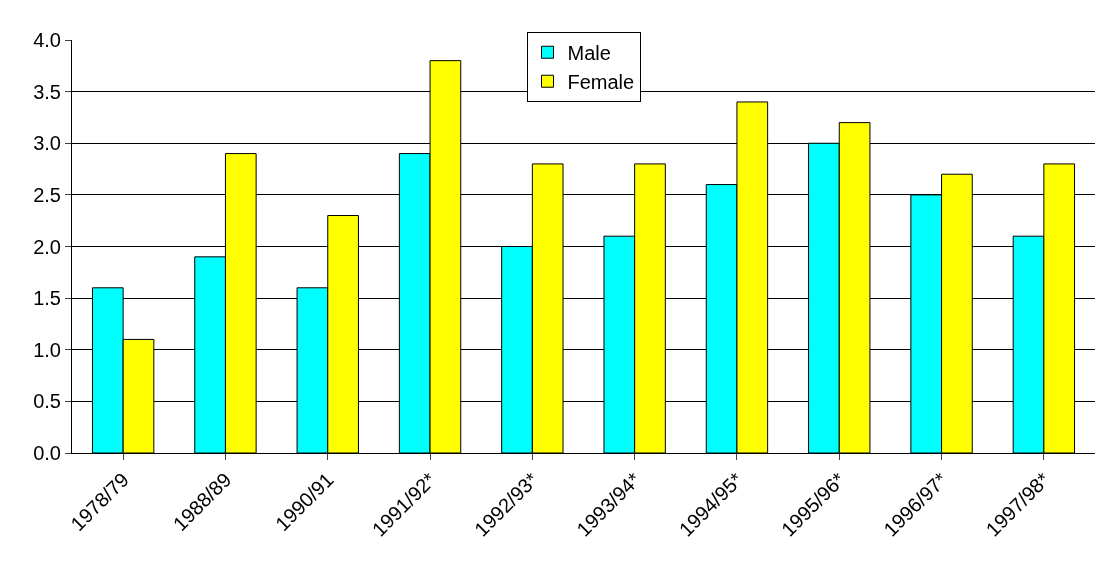 The image size is (1099, 567). What do you see at coordinates (47, 298) in the screenshot?
I see `y-tick-label: 1.5` at bounding box center [47, 298].